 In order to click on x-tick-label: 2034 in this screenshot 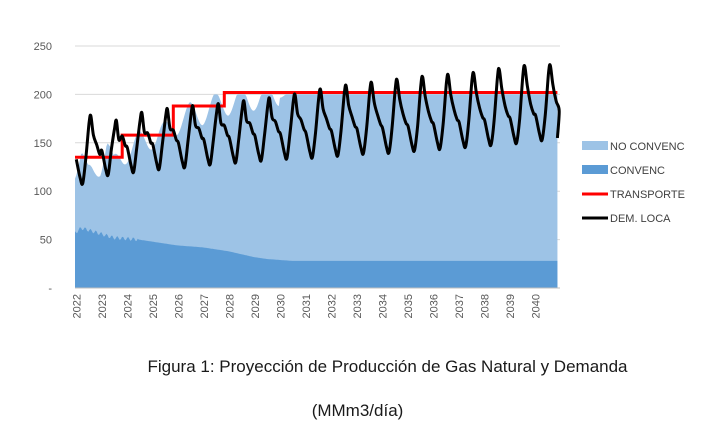, I will do `click(384, 306)`.